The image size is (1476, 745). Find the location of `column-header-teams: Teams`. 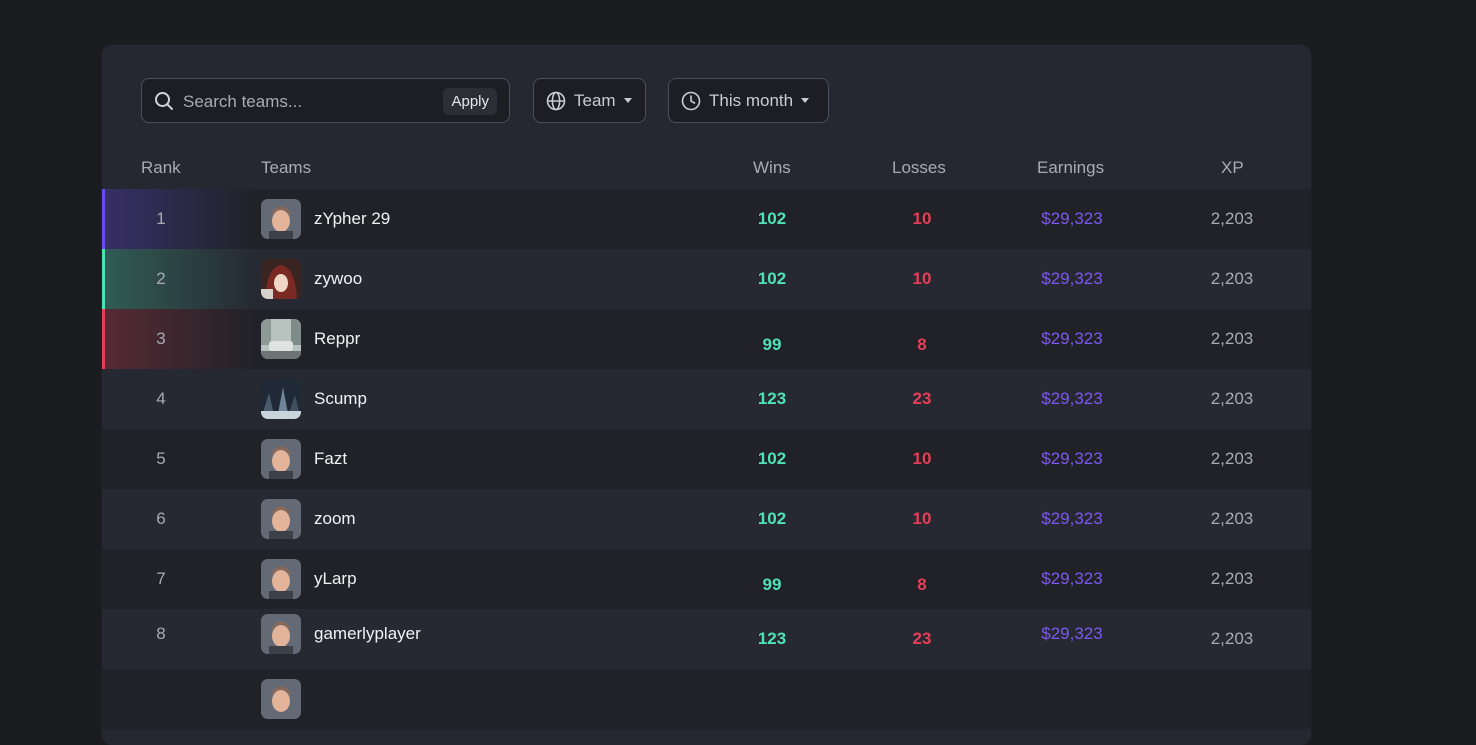

column-header-teams: Teams is located at coordinates (286, 167).